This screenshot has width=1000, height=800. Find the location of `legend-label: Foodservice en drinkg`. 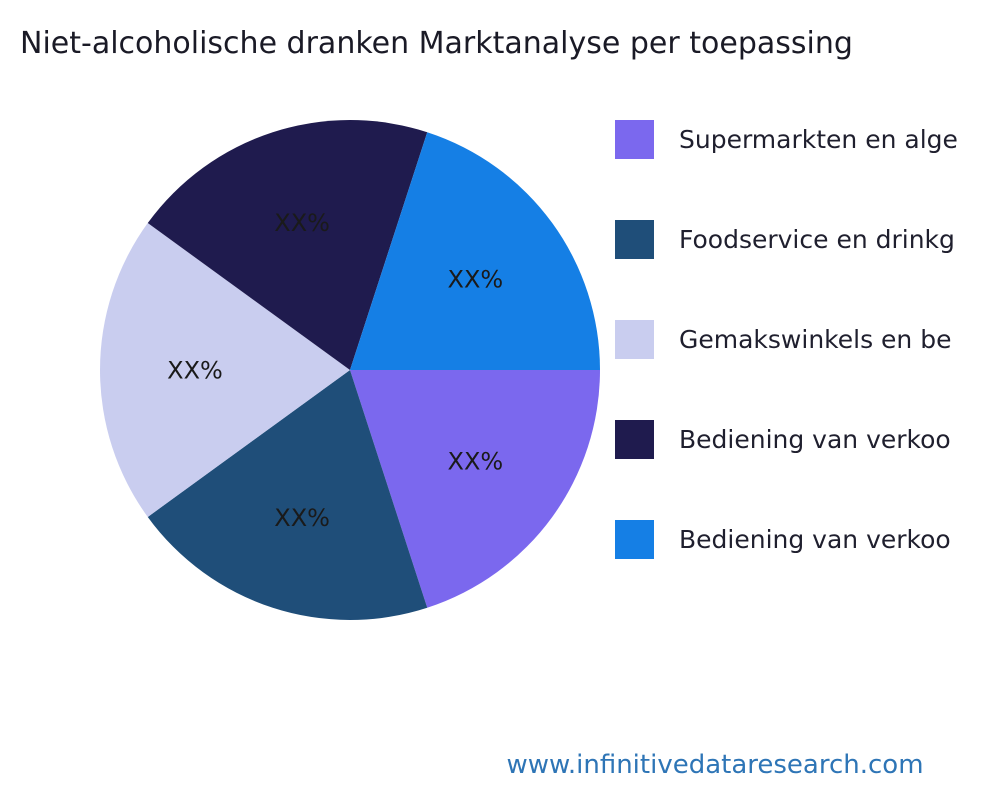

legend-label: Foodservice en drinkg is located at coordinates (817, 239).